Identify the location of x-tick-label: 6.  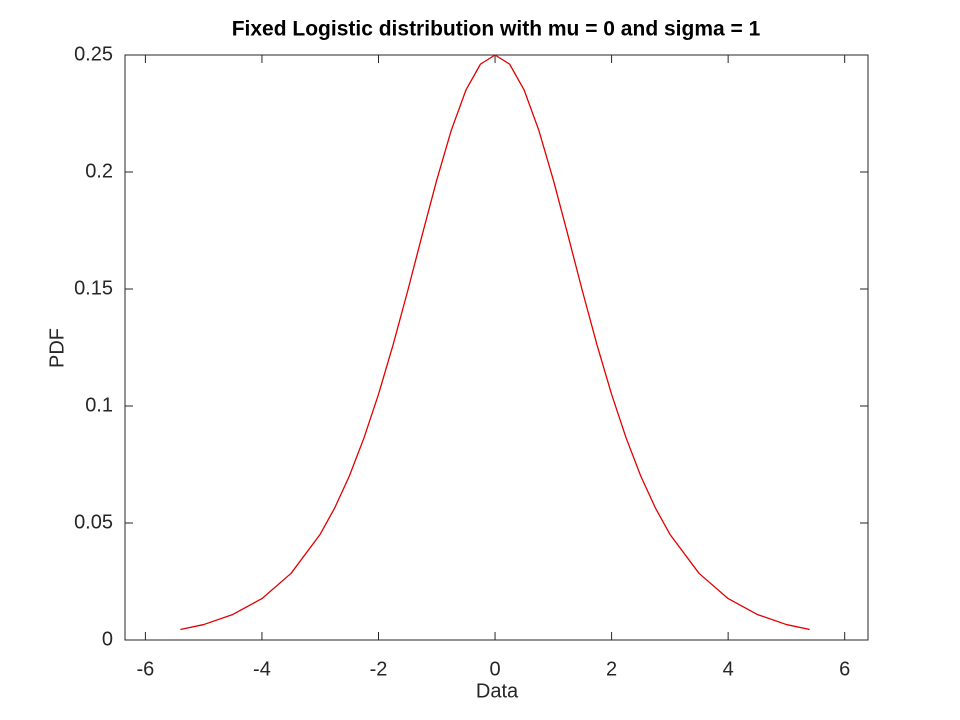
(844, 669).